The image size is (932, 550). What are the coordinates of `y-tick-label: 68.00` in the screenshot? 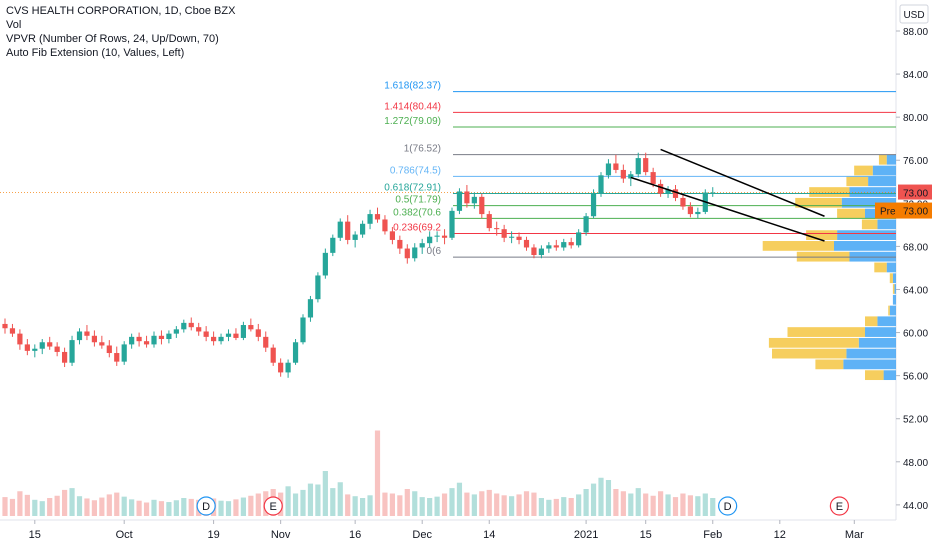 It's located at (915, 247).